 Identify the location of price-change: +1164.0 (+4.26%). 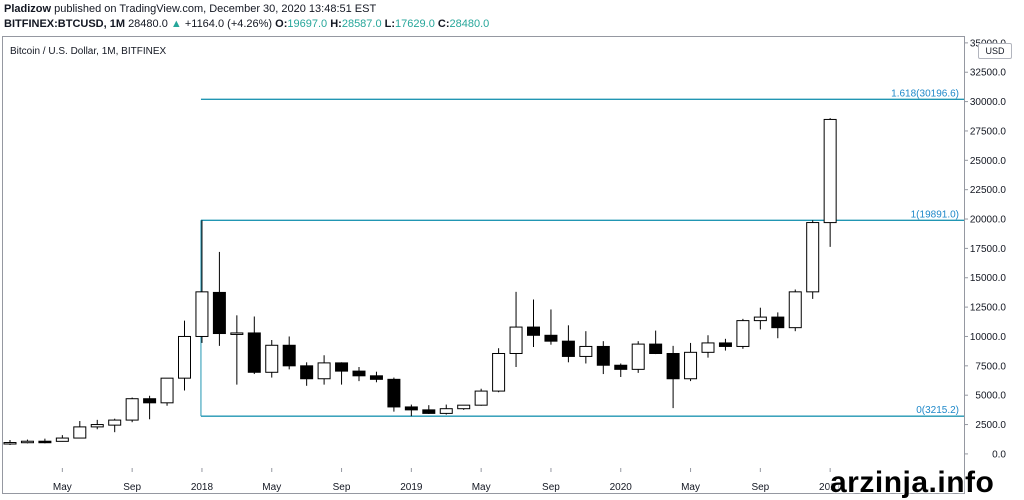
(228, 24).